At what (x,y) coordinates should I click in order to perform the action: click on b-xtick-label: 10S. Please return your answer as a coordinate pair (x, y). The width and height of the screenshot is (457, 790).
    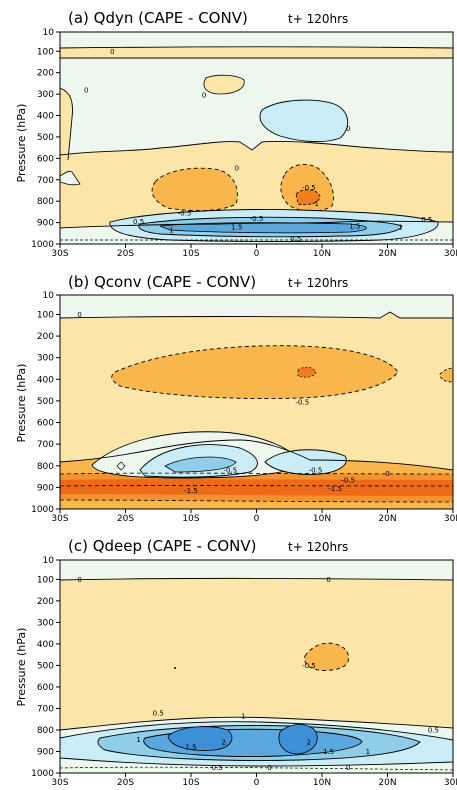
    Looking at the image, I should click on (190, 519).